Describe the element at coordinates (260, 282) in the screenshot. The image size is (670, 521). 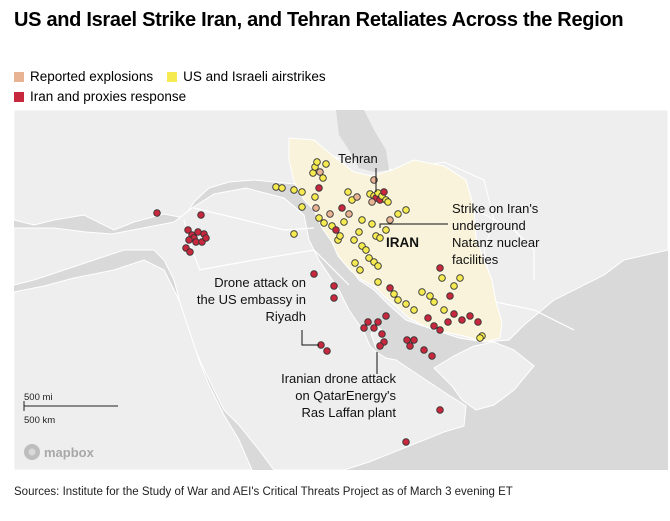
I see `label-riyadh-line-1: Drone attack on` at that location.